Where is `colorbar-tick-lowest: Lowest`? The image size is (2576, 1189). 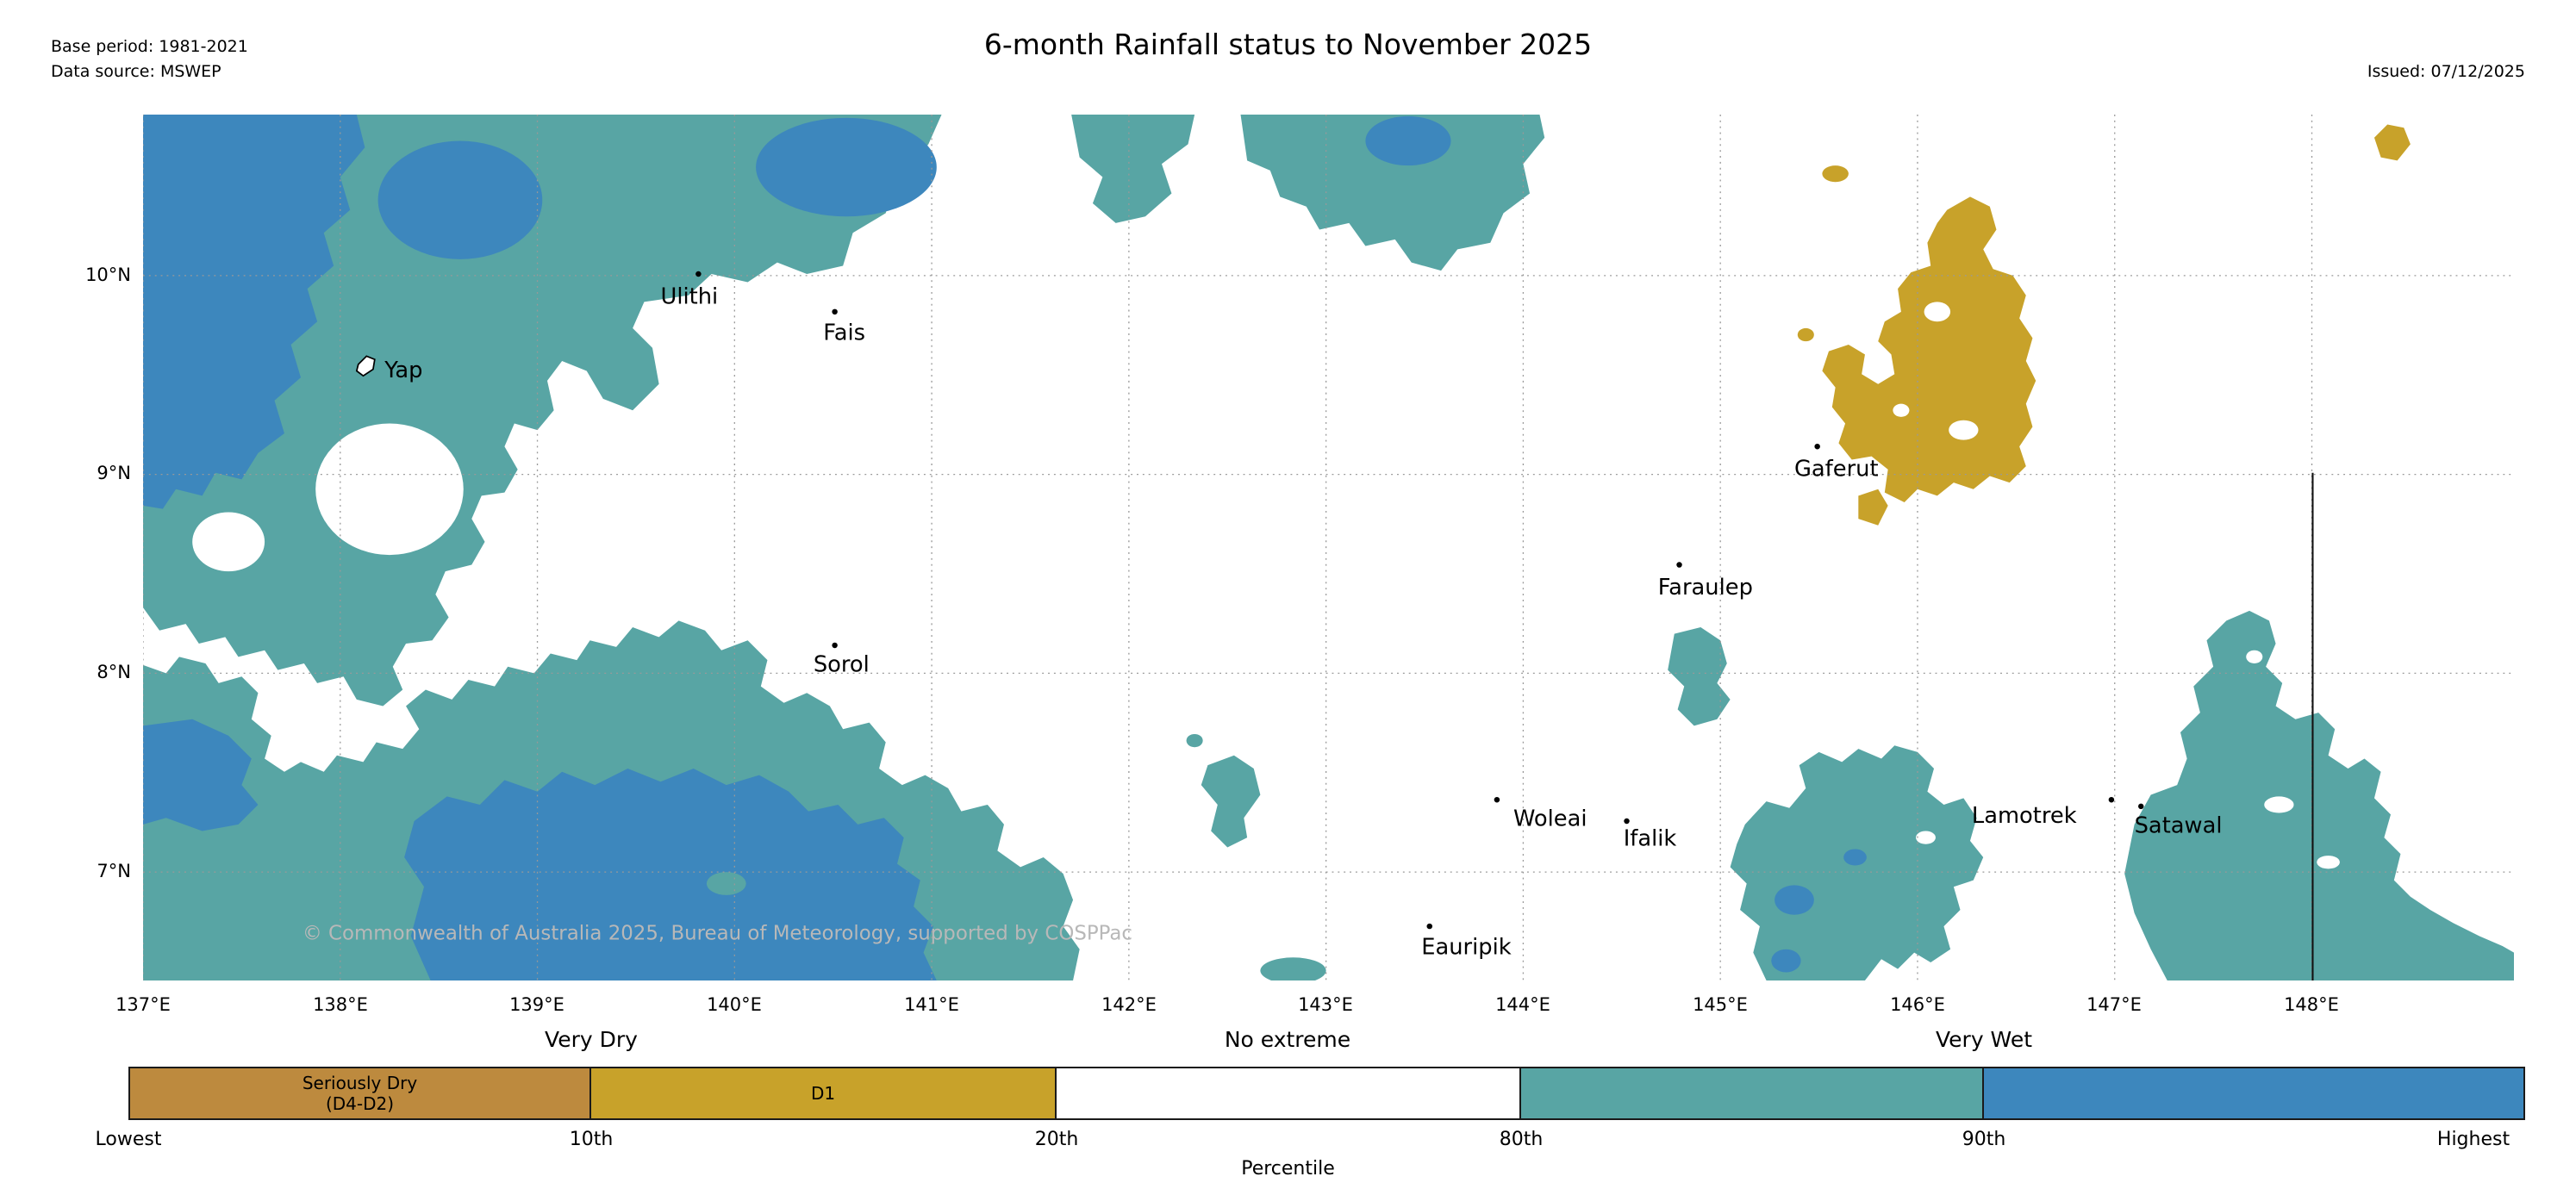 colorbar-tick-lowest: Lowest is located at coordinates (128, 1140).